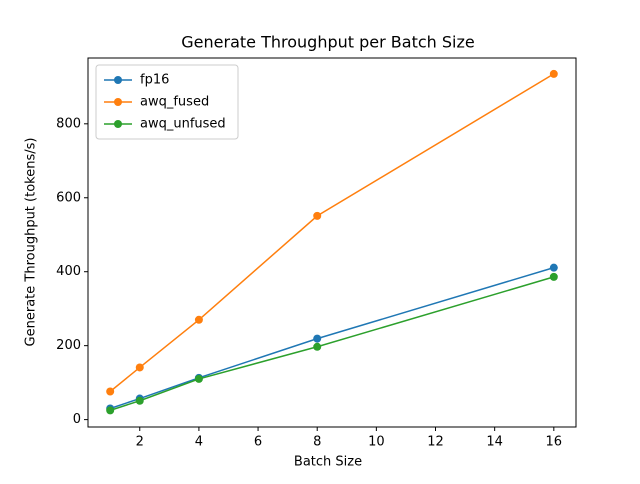  What do you see at coordinates (328, 462) in the screenshot?
I see `x-axis-label: Batch Size` at bounding box center [328, 462].